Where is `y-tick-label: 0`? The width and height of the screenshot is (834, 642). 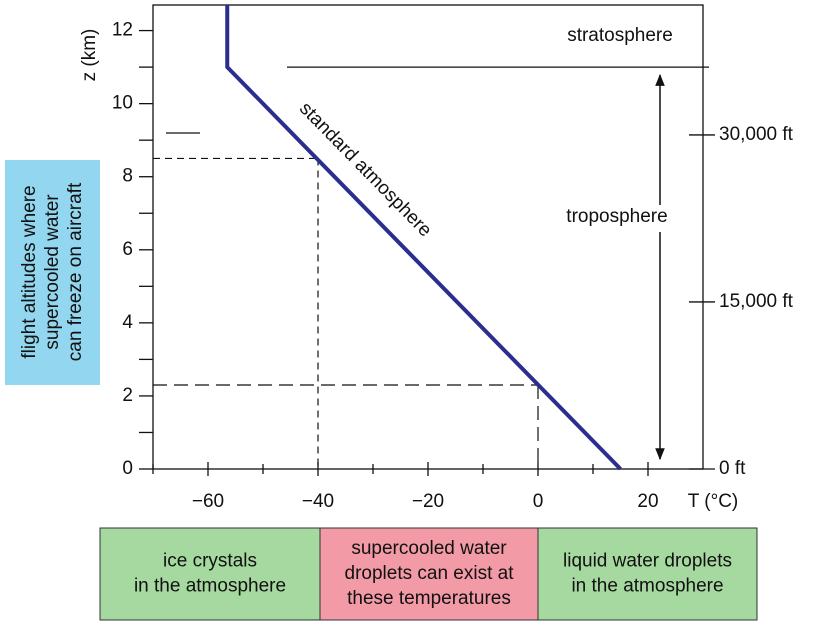
y-tick-label: 0 is located at coordinates (127, 468).